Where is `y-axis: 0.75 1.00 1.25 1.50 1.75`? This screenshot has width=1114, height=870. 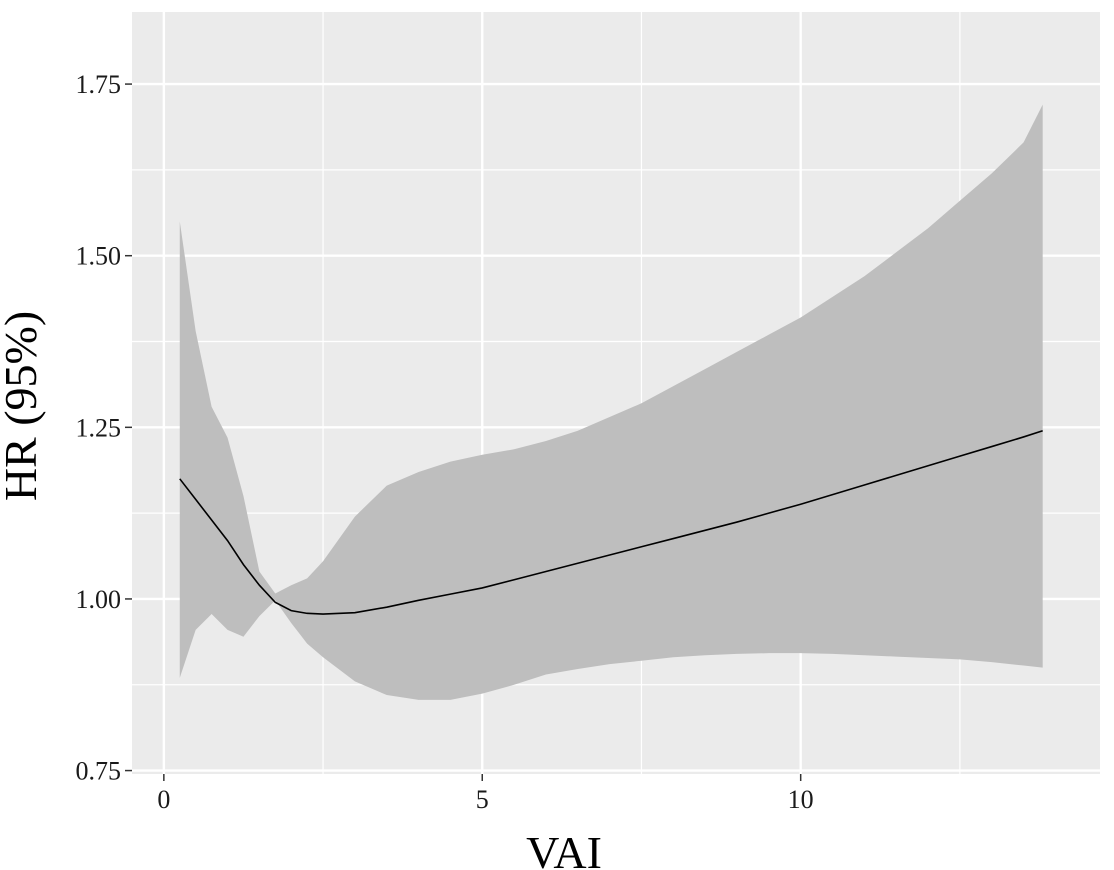
y-axis: 0.75 1.00 1.25 1.50 1.75 is located at coordinates (104, 428).